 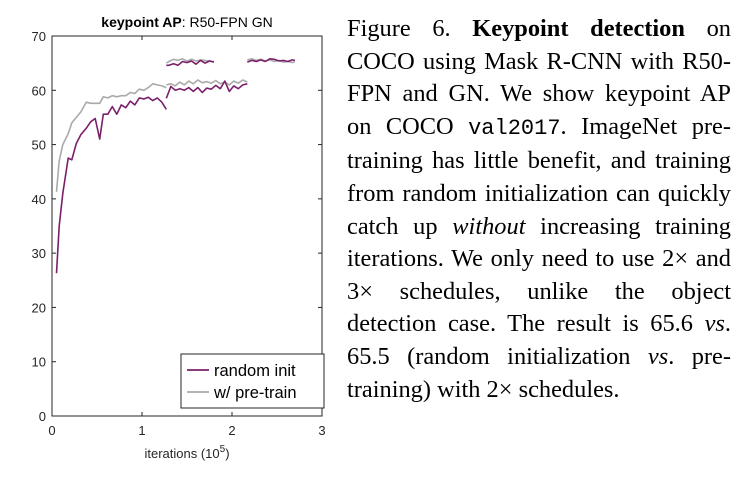 I want to click on chart-title: keypoint AP: R50-FPN GN, so click(x=187, y=22).